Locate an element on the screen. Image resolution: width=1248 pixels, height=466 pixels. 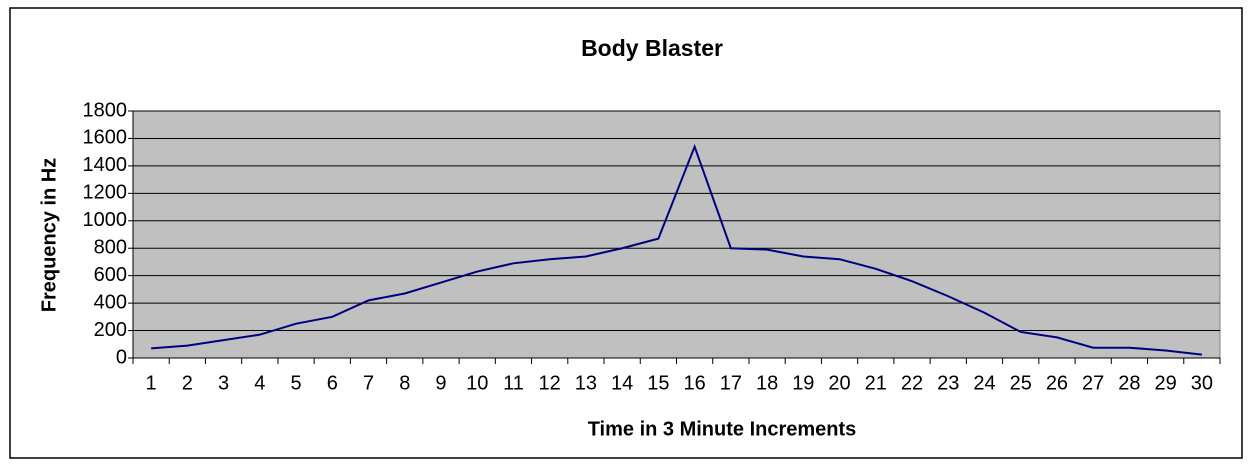
x-tick-label: 25 is located at coordinates (1021, 383).